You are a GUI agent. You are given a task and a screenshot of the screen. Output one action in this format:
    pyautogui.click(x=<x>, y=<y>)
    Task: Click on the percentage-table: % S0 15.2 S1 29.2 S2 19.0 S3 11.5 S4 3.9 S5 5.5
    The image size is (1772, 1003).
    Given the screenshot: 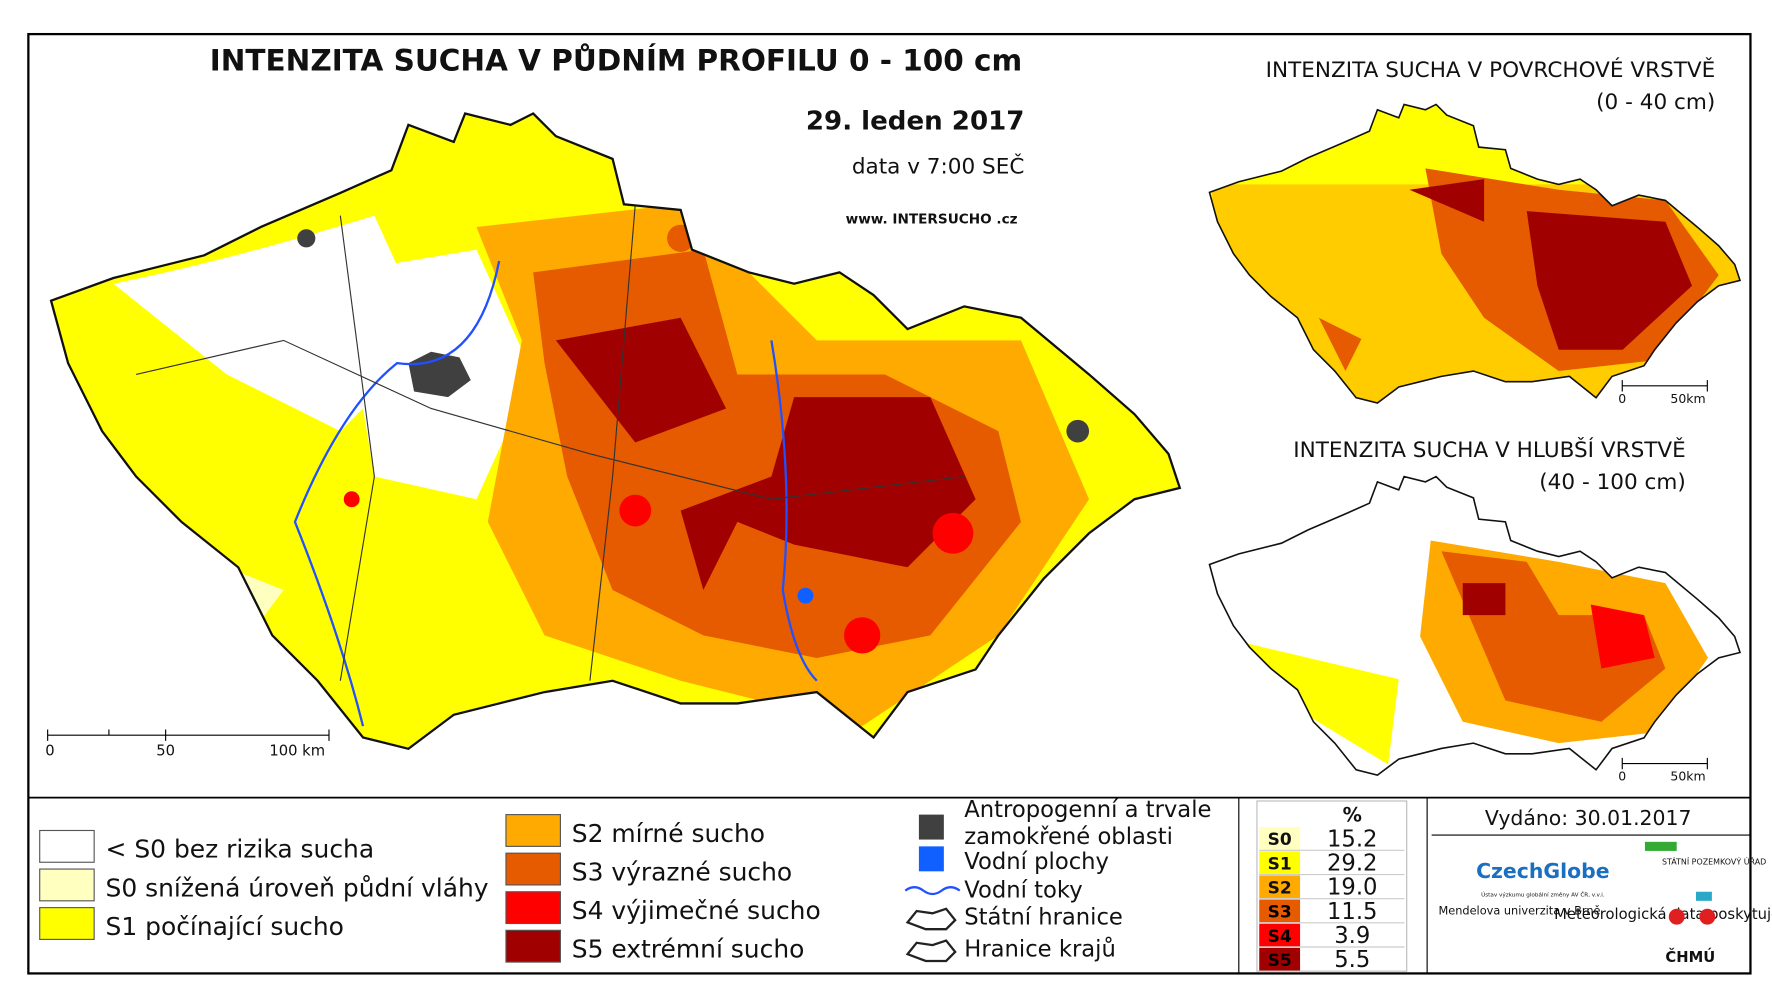 What is the action you would take?
    pyautogui.click(x=1332, y=886)
    